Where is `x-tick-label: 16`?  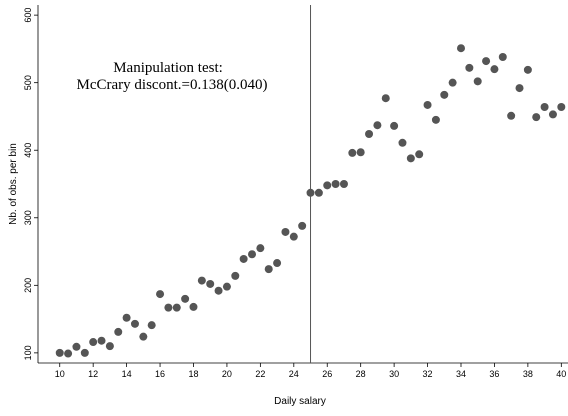
x-tick-label: 16 is located at coordinates (160, 374).